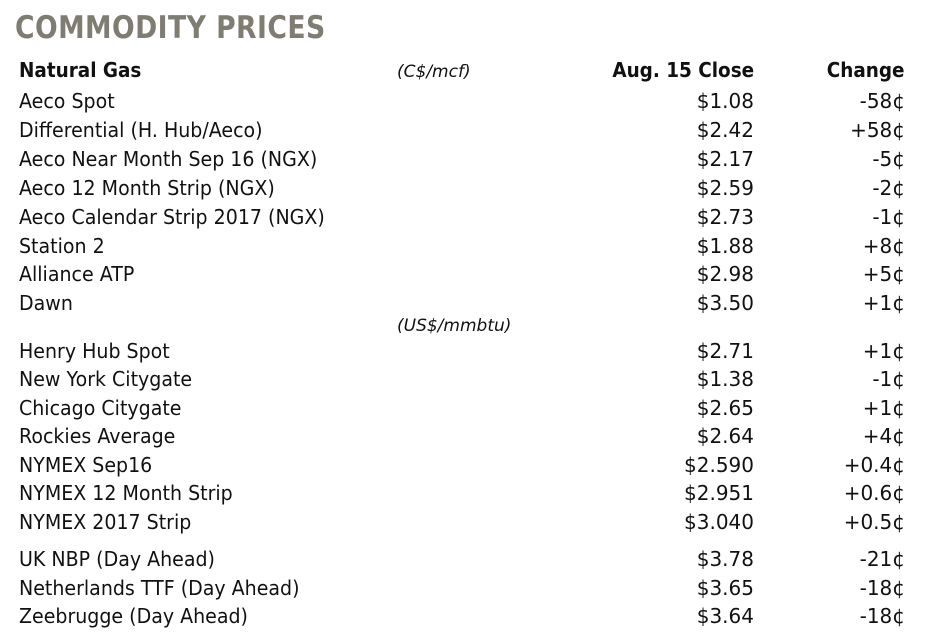 This screenshot has height=634, width=928. I want to click on row-close: $3.64, so click(725, 616).